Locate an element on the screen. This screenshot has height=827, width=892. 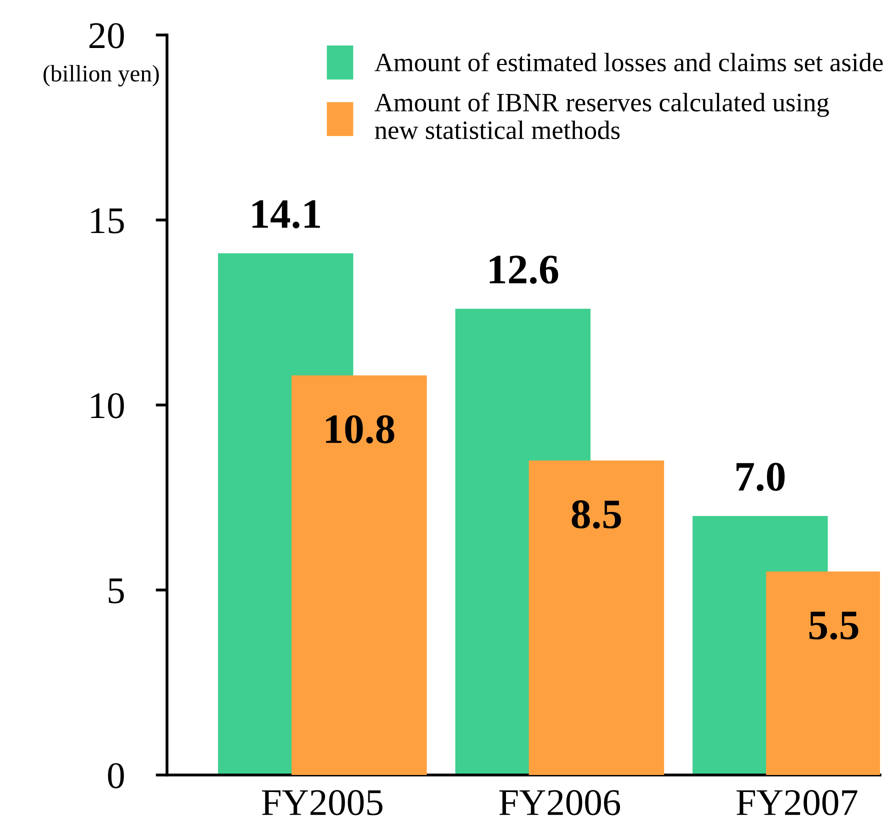
x-tick-label: FY2005 is located at coordinates (322, 803).